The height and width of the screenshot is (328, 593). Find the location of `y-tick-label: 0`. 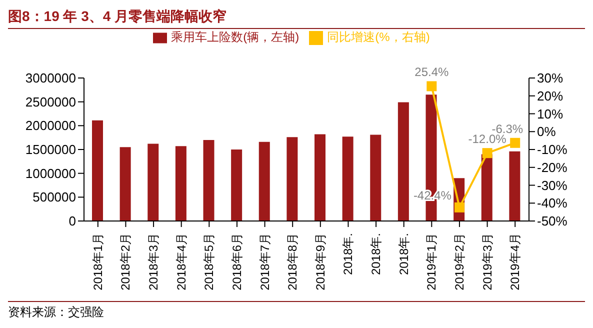

y-tick-label: 0 is located at coordinates (72, 221).